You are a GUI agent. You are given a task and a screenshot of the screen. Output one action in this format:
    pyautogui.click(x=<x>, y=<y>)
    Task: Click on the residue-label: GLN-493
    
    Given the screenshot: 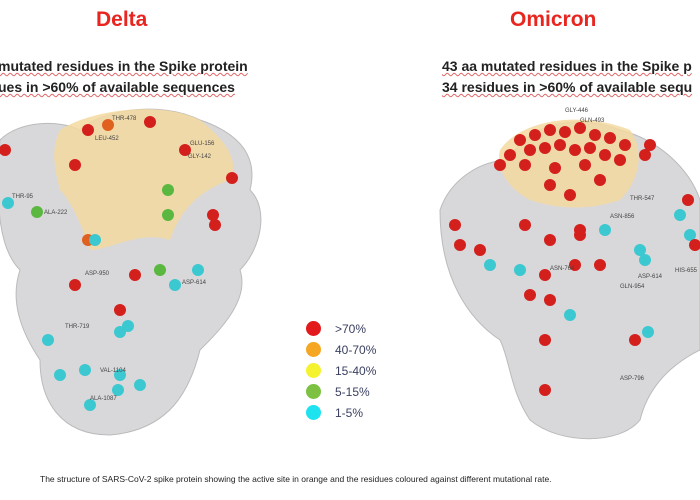 What is the action you would take?
    pyautogui.click(x=592, y=121)
    